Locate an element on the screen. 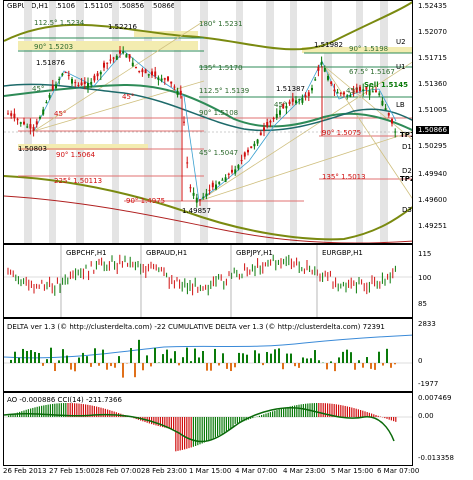 This screenshot has width=473, height=480. level-tp1: TP1 is located at coordinates (406, 135).